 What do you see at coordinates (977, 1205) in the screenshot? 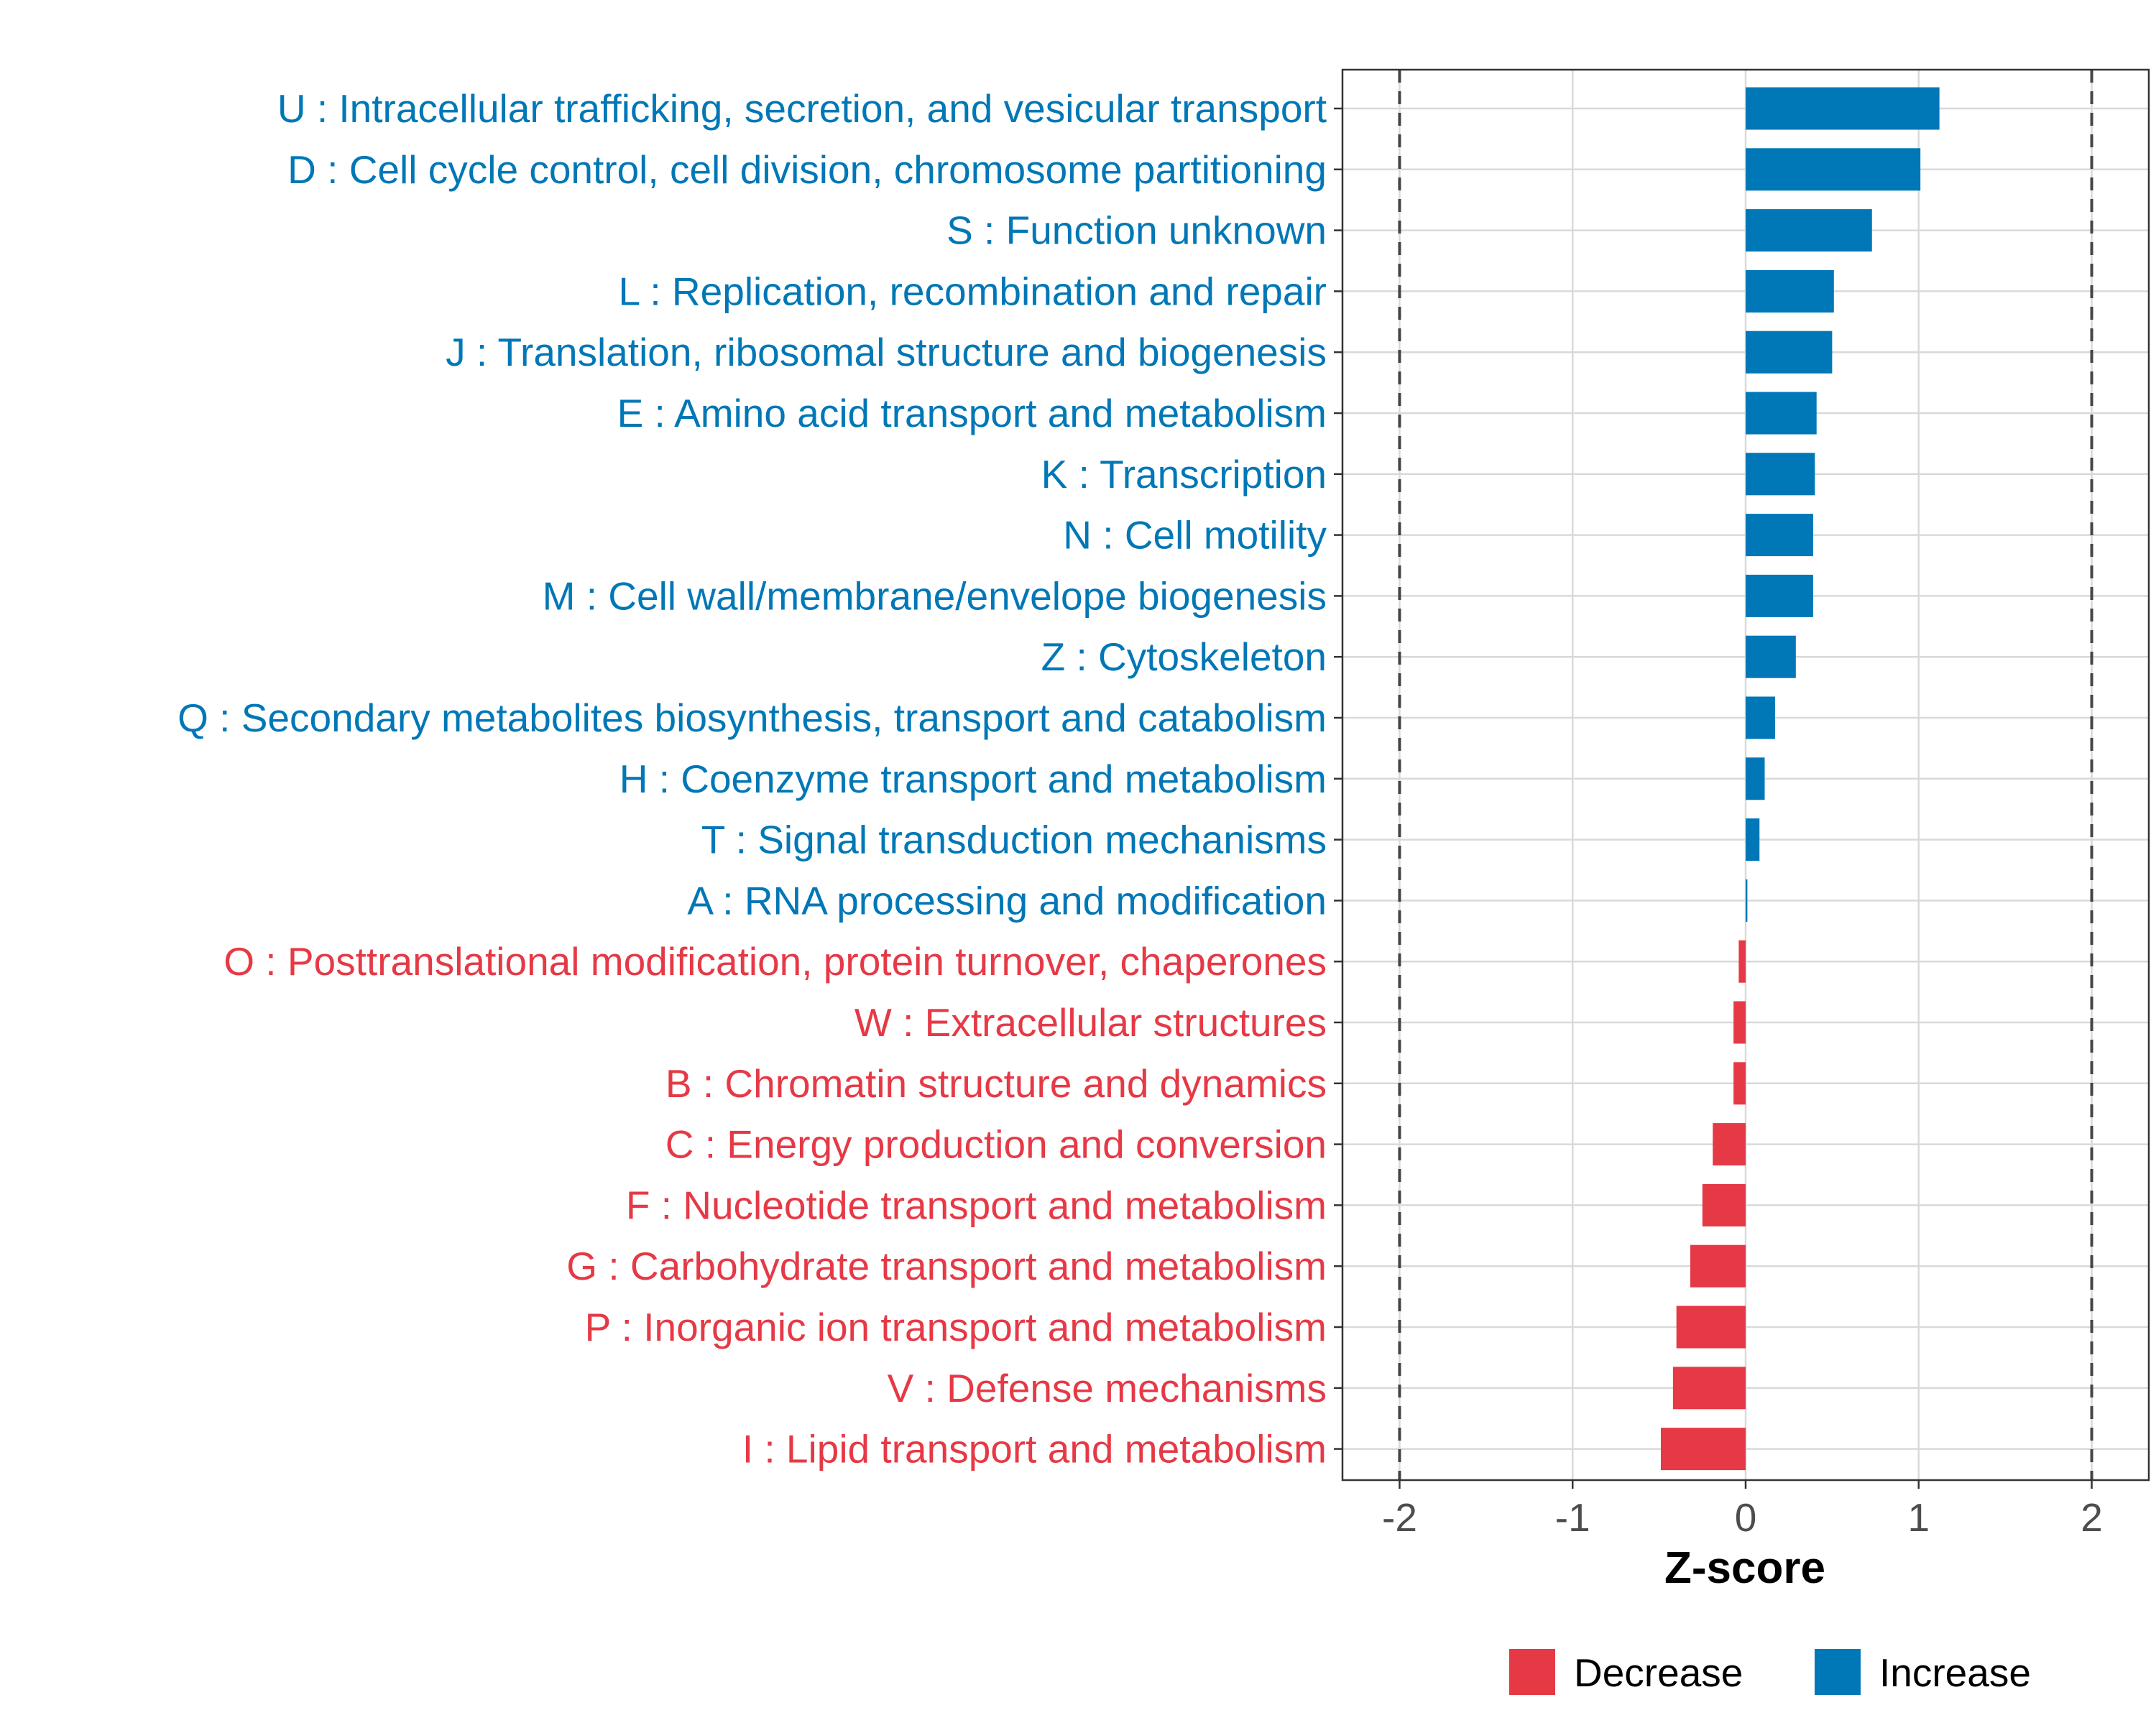
I see `category-label: F : Nucleotide transport and metabolism` at bounding box center [977, 1205].